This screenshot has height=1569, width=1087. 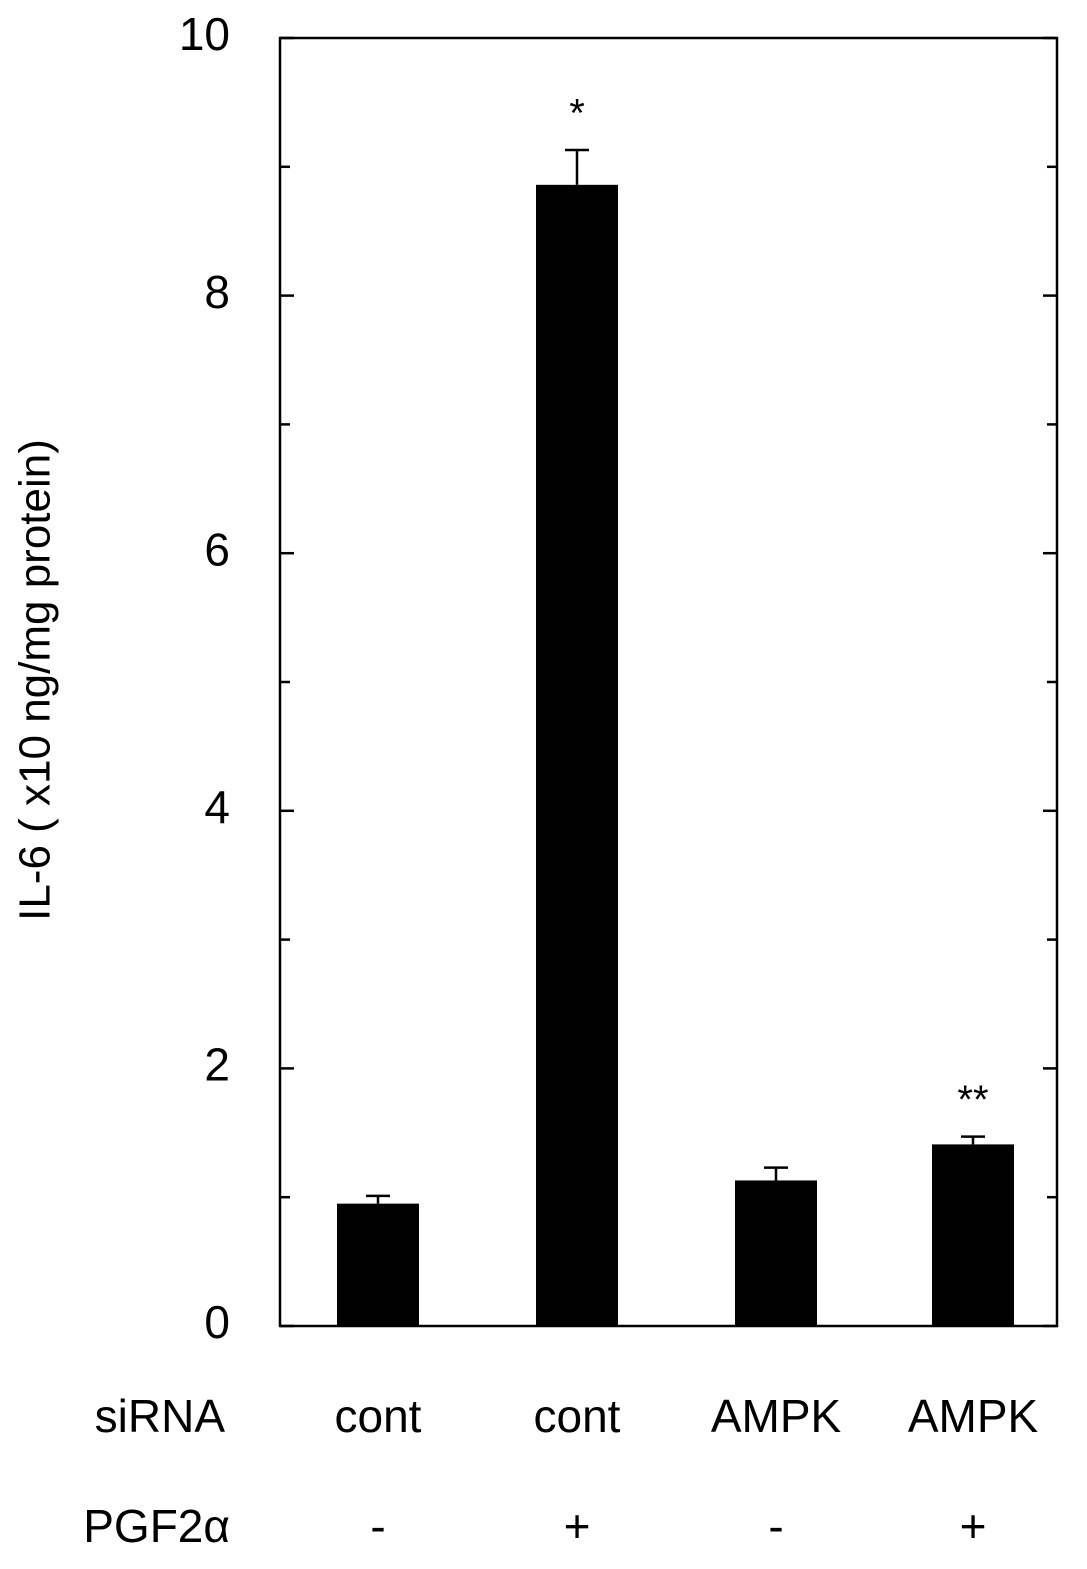 I want to click on row-label: PGF2α, so click(x=156, y=1526).